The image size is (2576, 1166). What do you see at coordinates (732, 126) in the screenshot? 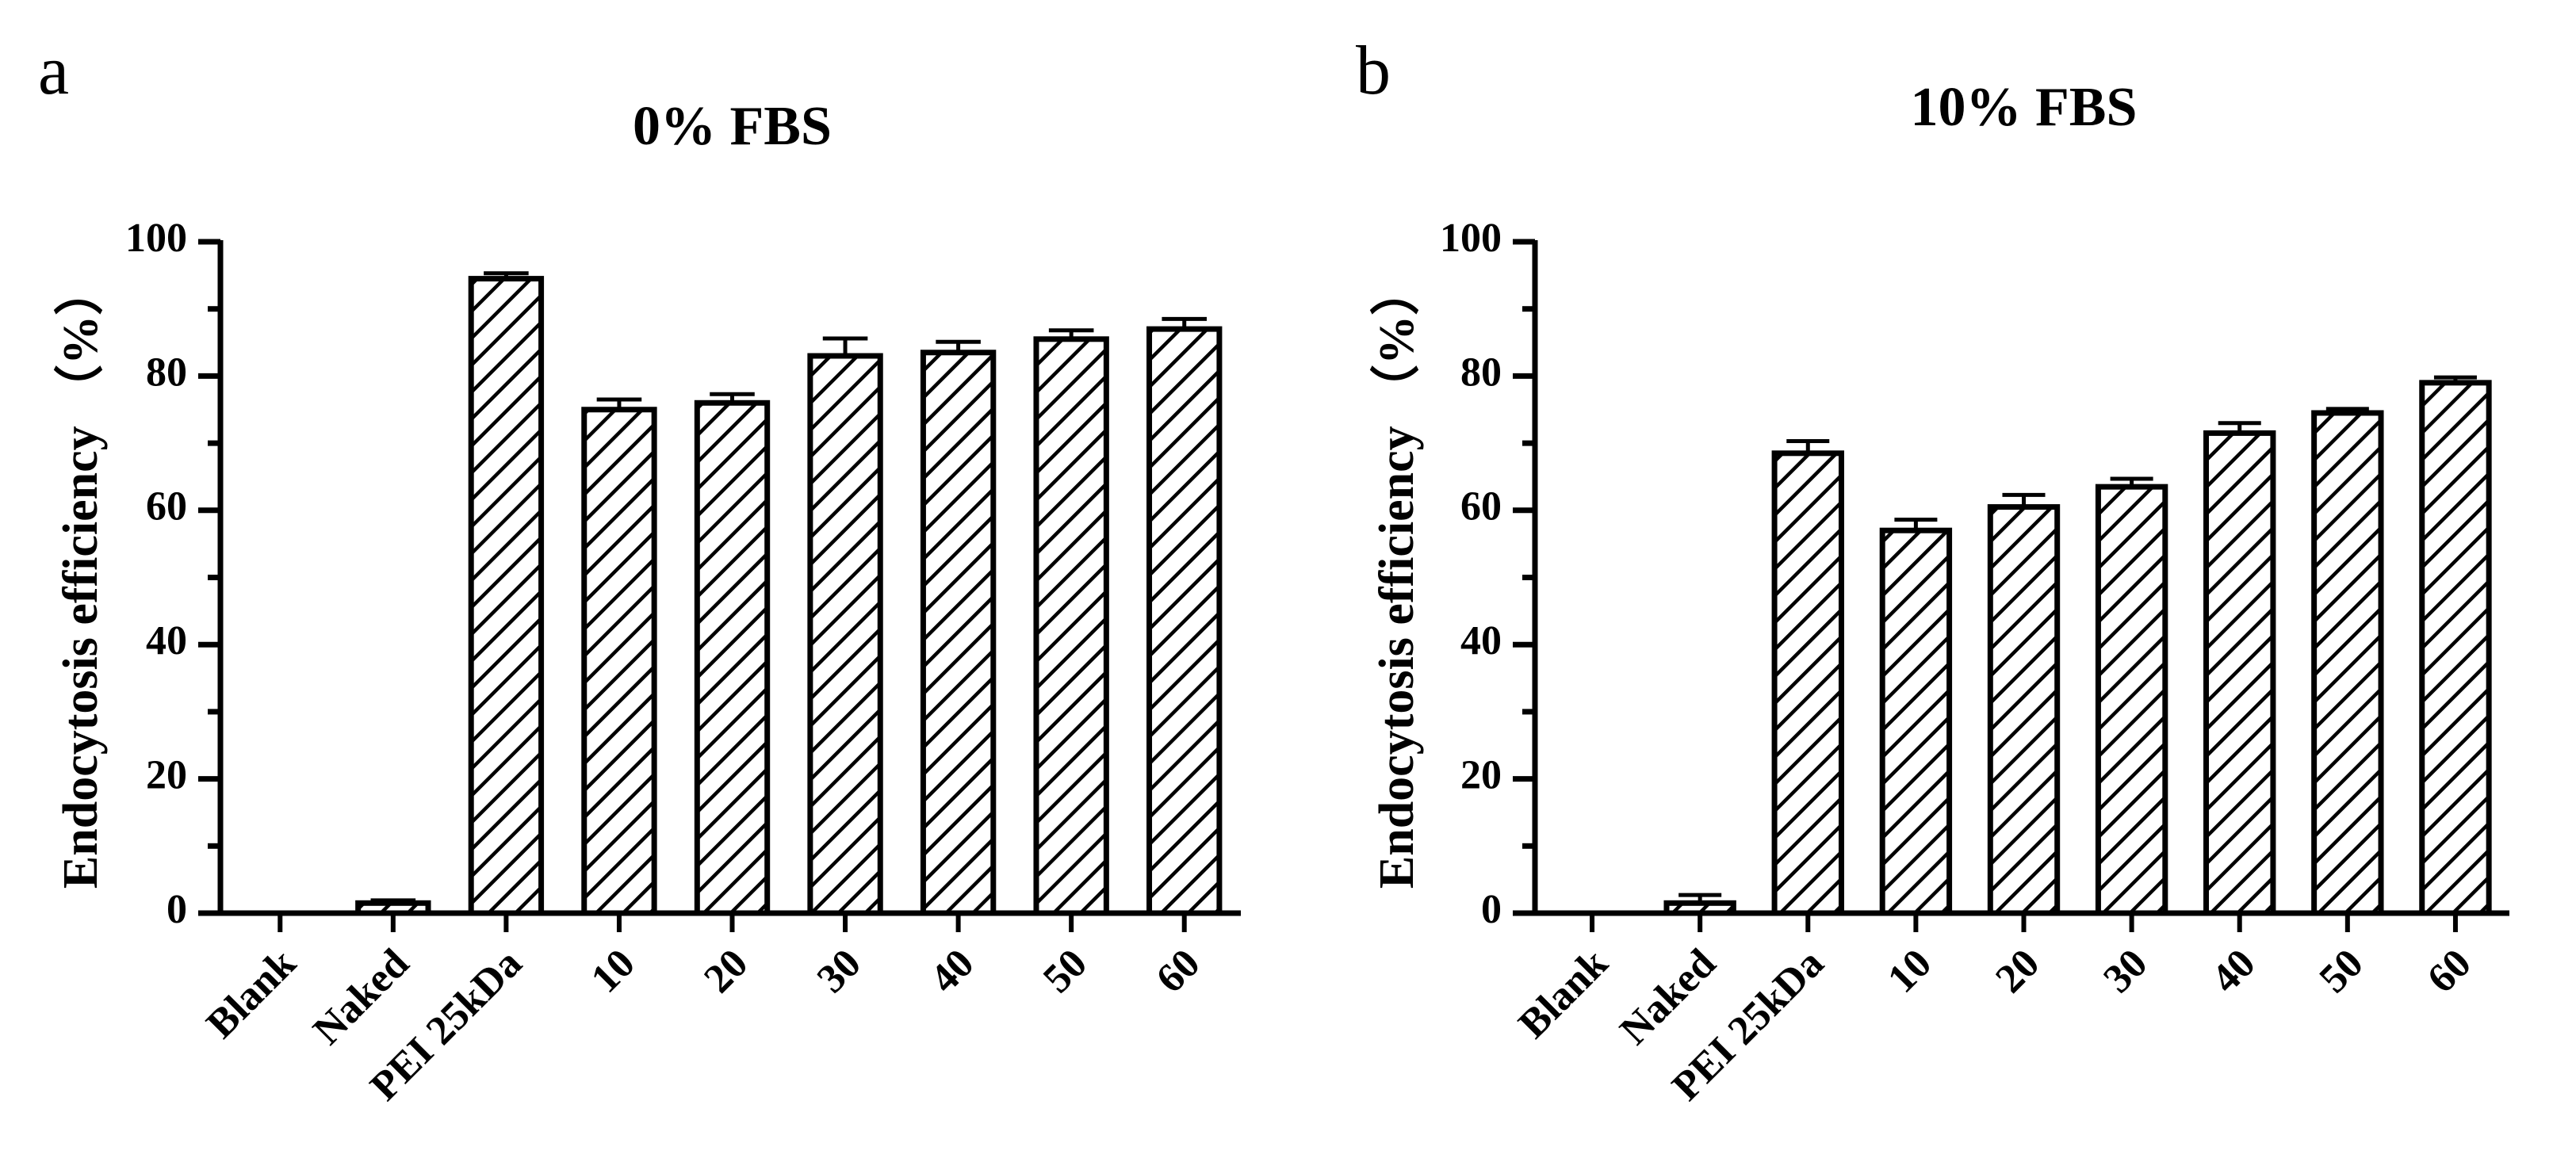
I see `chart-title: 0% FBS` at bounding box center [732, 126].